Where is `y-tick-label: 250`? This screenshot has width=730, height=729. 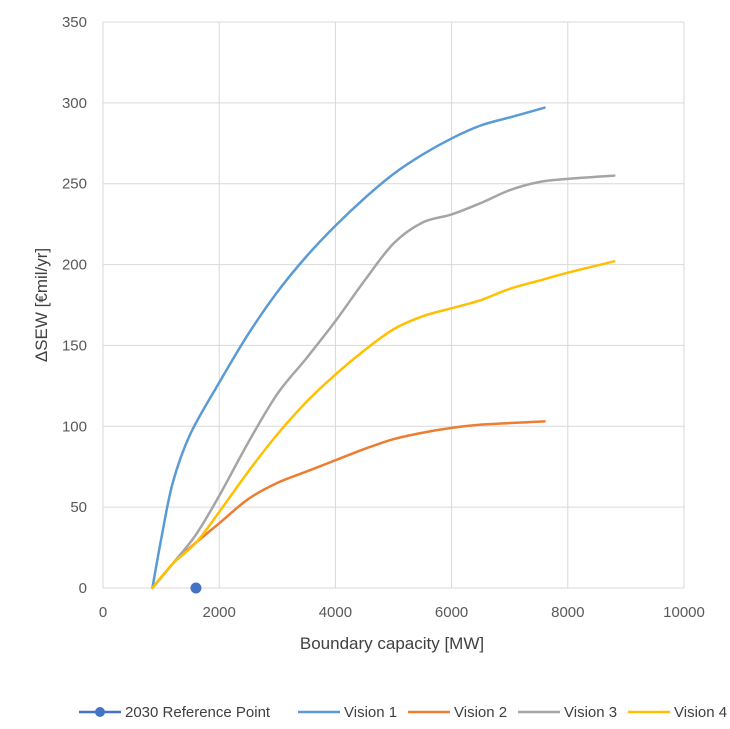 y-tick-label: 250 is located at coordinates (74, 184).